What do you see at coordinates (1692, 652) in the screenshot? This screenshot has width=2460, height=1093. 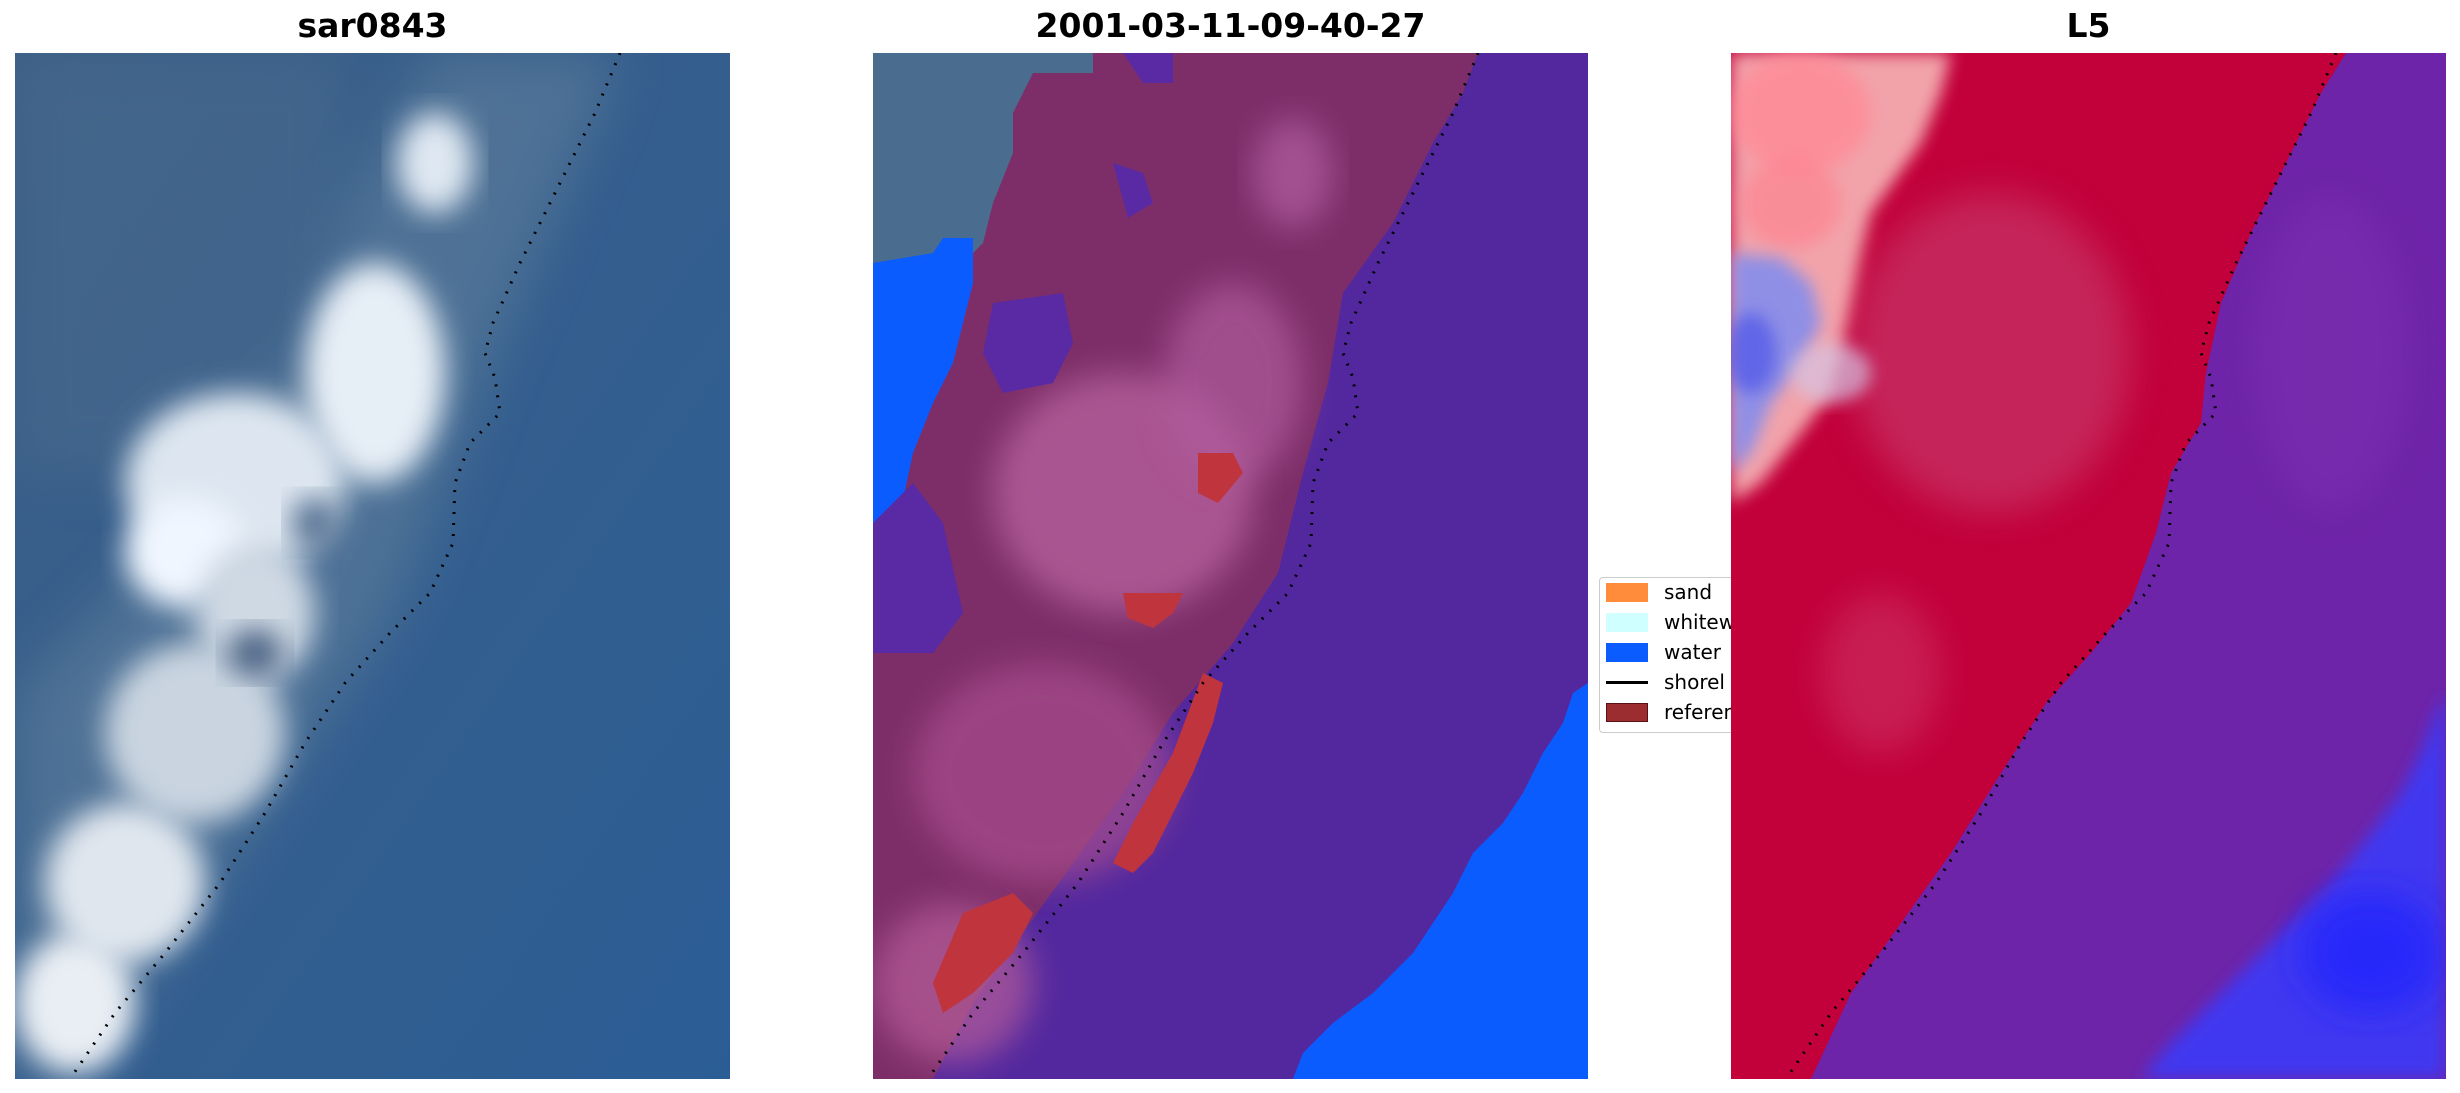 I see `legend-label: water` at bounding box center [1692, 652].